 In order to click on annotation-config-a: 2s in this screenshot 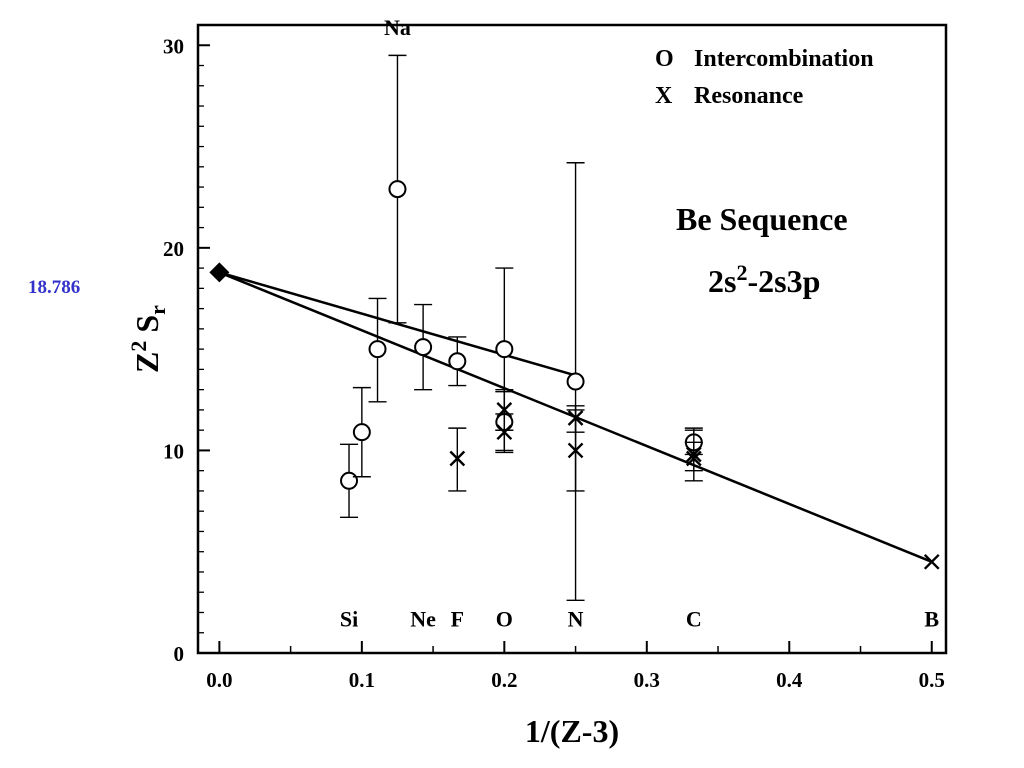, I will do `click(722, 281)`.